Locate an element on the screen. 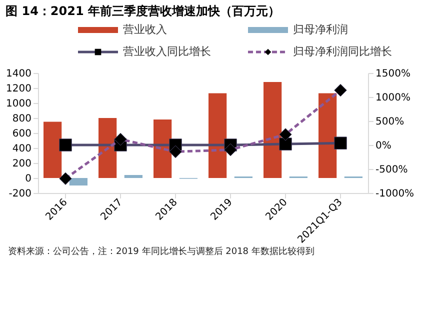 The height and width of the screenshot is (328, 427). y-tick-label: 1200 is located at coordinates (19, 89).